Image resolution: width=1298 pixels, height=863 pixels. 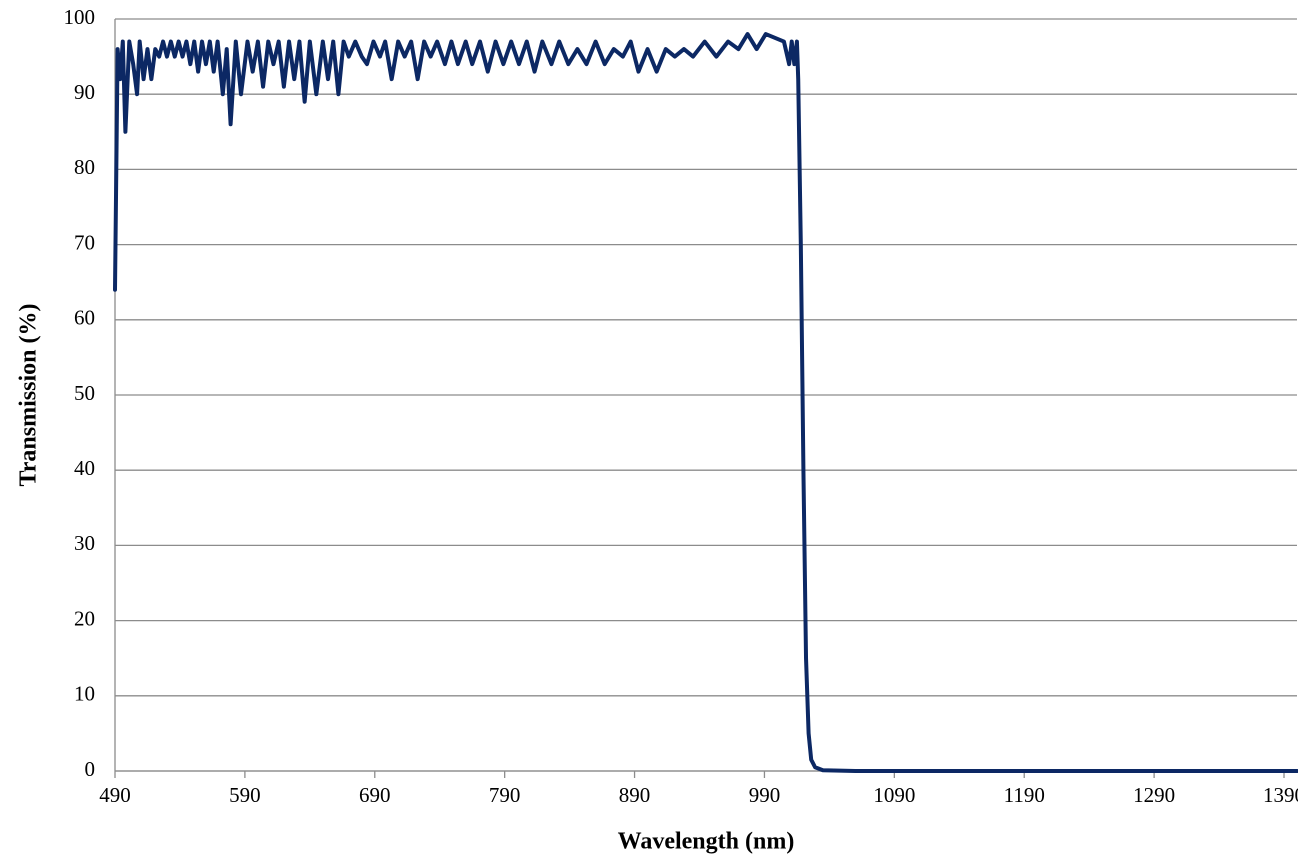 I want to click on y-tick-label: 10, so click(x=84, y=694).